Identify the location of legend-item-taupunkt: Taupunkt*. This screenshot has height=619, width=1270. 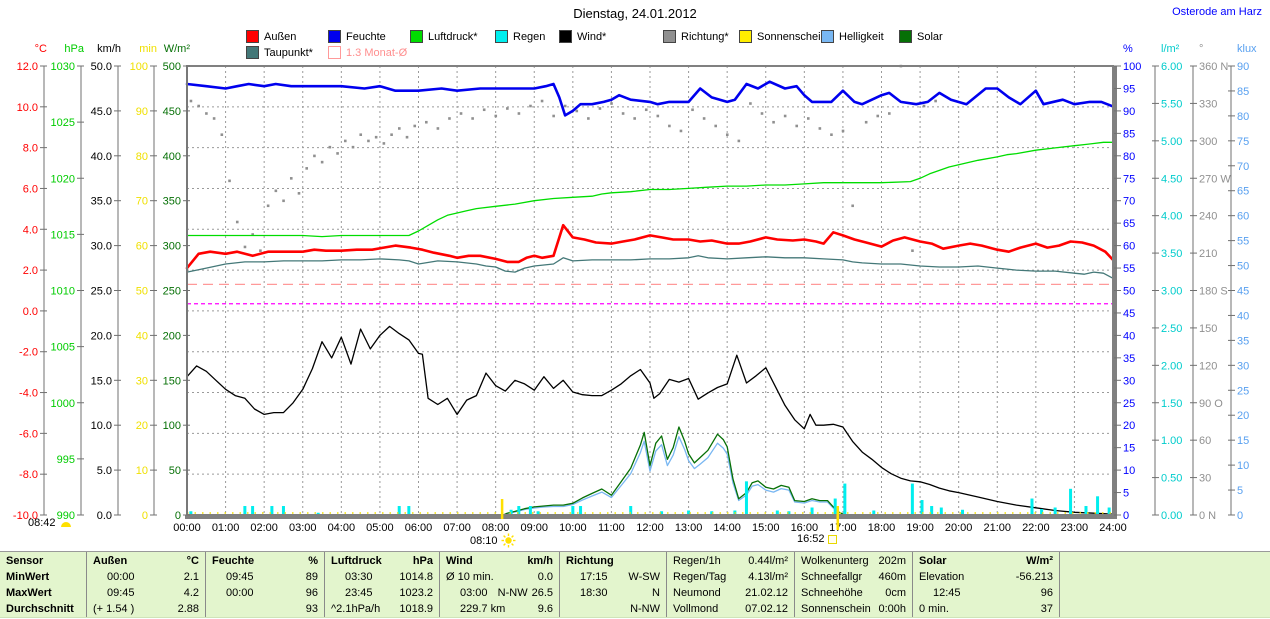
(287, 52).